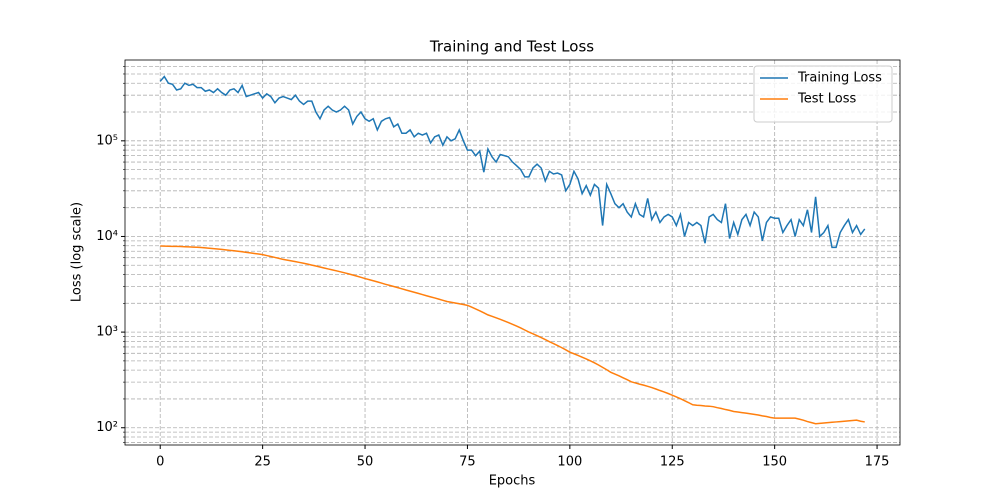  I want to click on x-tick-label: 25, so click(262, 462).